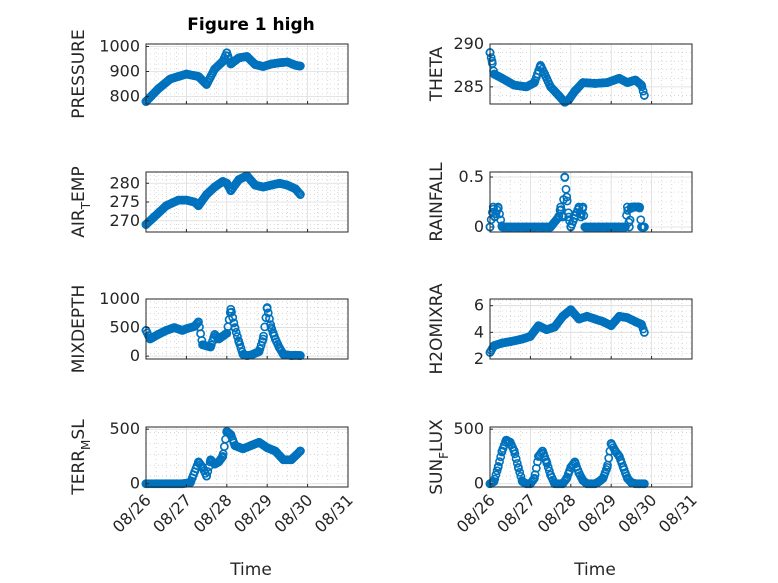  I want to click on y-axis-label: SUNFLUX, so click(439, 457).